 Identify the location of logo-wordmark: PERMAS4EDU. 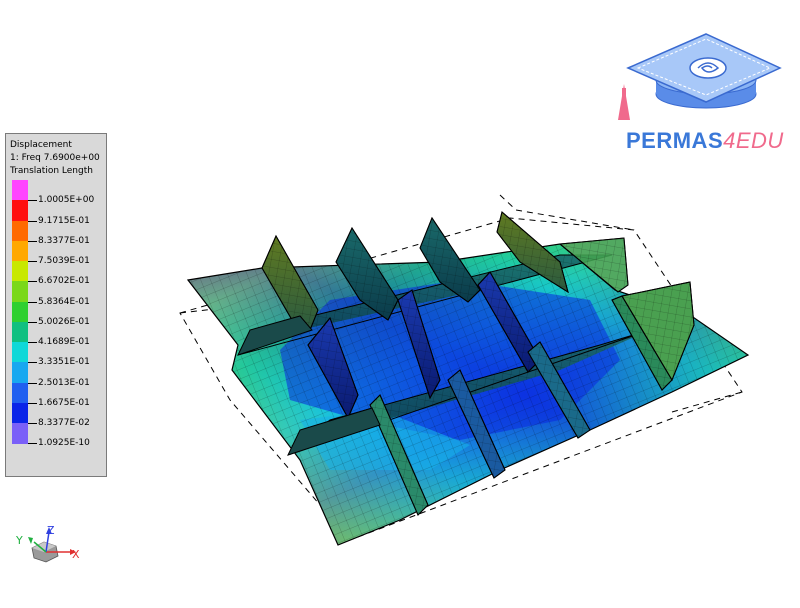
(705, 141).